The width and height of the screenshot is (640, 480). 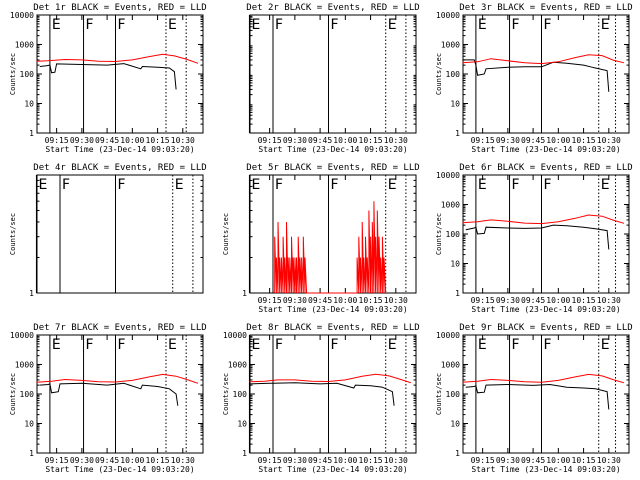 What do you see at coordinates (119, 8) in the screenshot?
I see `panel-title: Det 1r BLACK = Events, RED = LLD` at bounding box center [119, 8].